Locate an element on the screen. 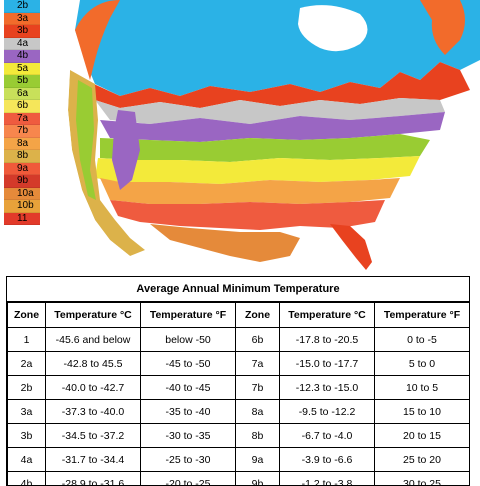 The width and height of the screenshot is (480, 486). table-cell: -34.5 to -37.2 is located at coordinates (93, 436).